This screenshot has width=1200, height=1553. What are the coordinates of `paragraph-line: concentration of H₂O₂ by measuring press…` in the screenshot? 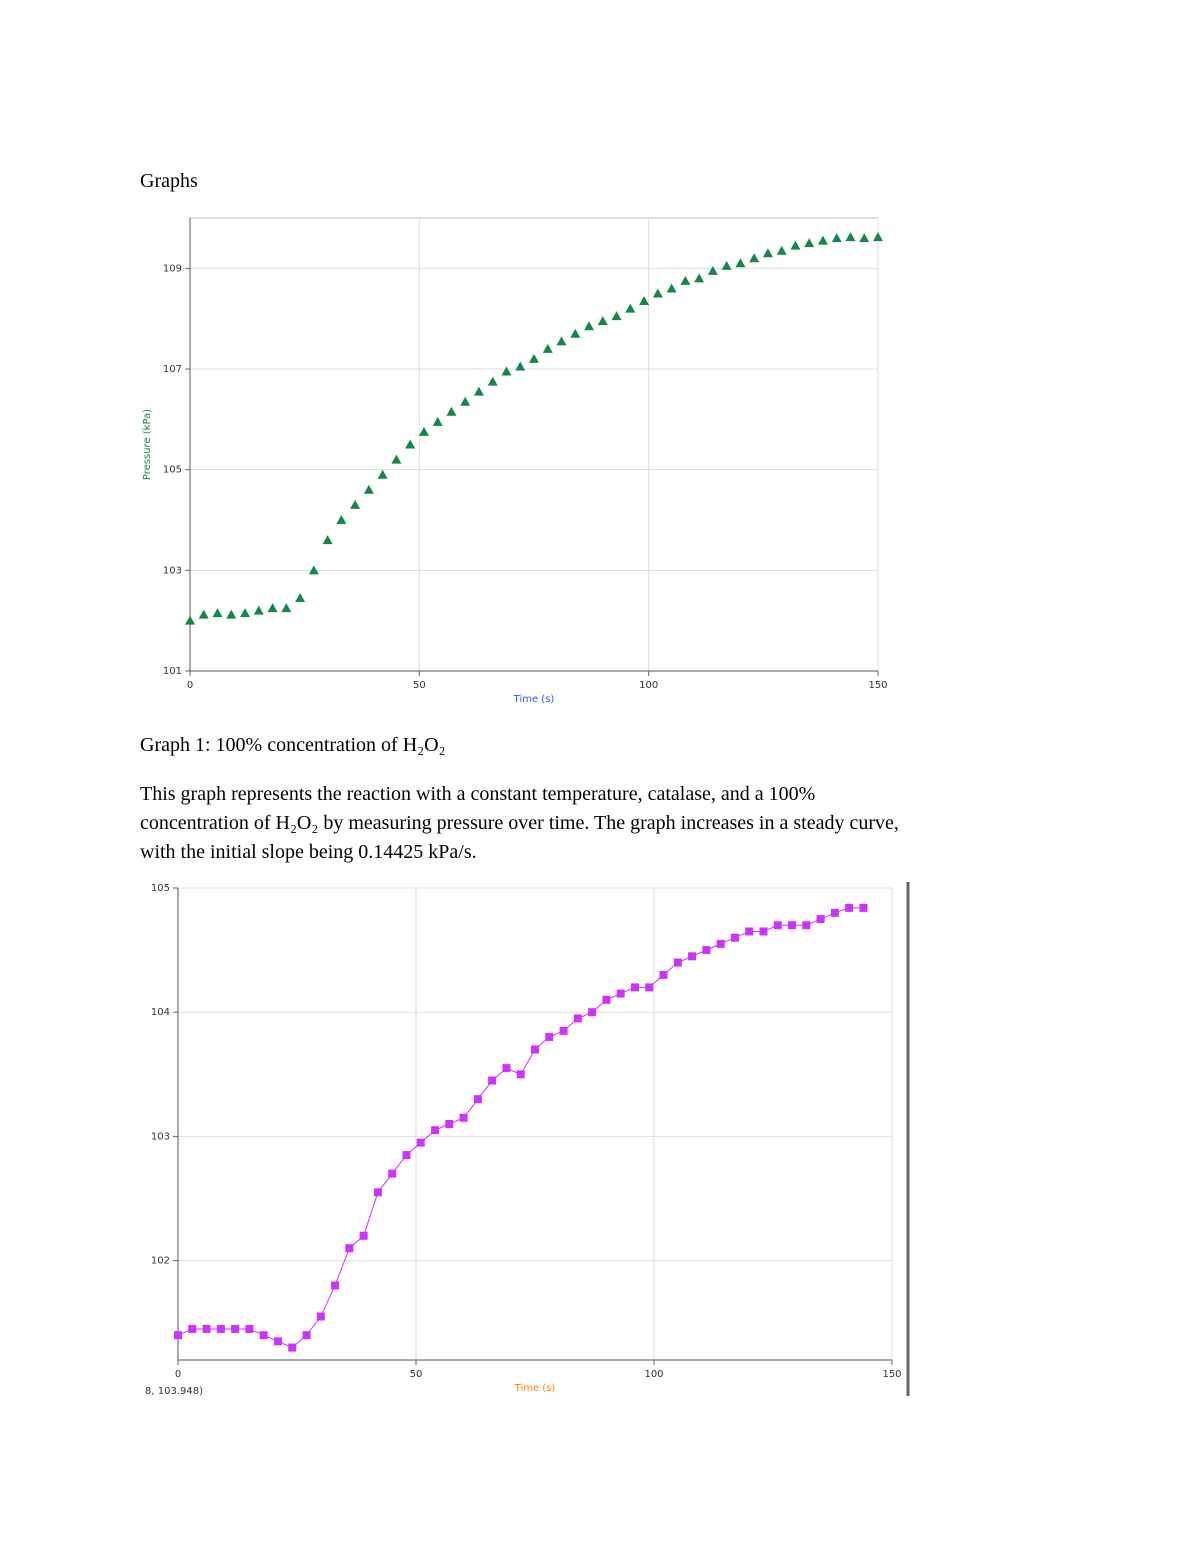 It's located at (519, 823).